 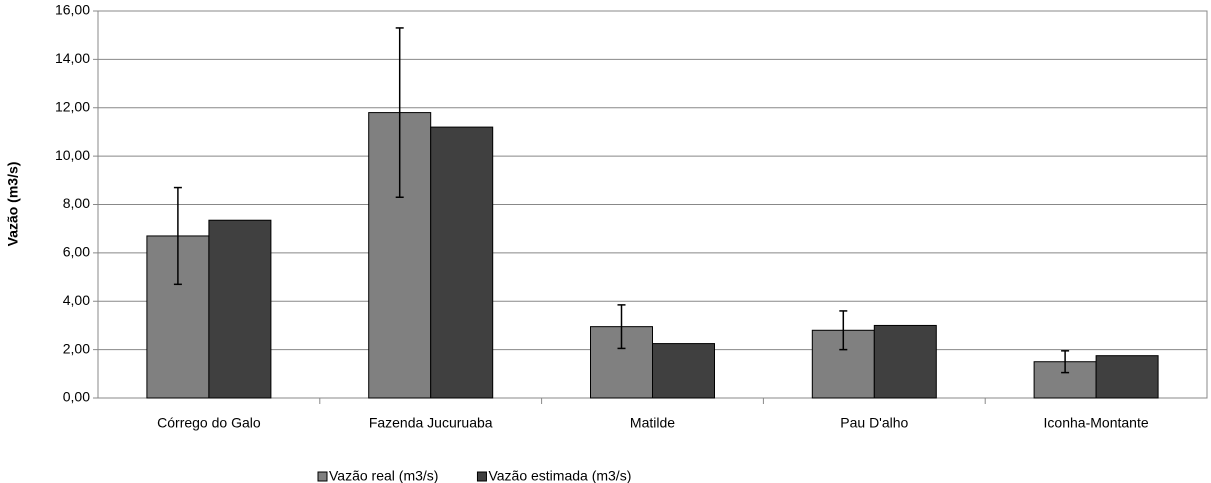 I want to click on y-tick-label: 4,00, so click(x=76, y=300).